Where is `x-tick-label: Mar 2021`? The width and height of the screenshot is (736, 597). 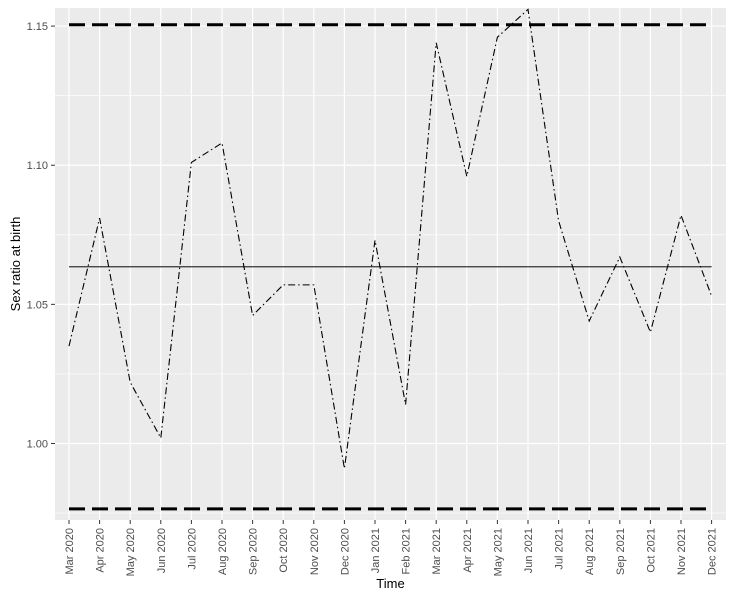 x-tick-label: Mar 2021 is located at coordinates (437, 551).